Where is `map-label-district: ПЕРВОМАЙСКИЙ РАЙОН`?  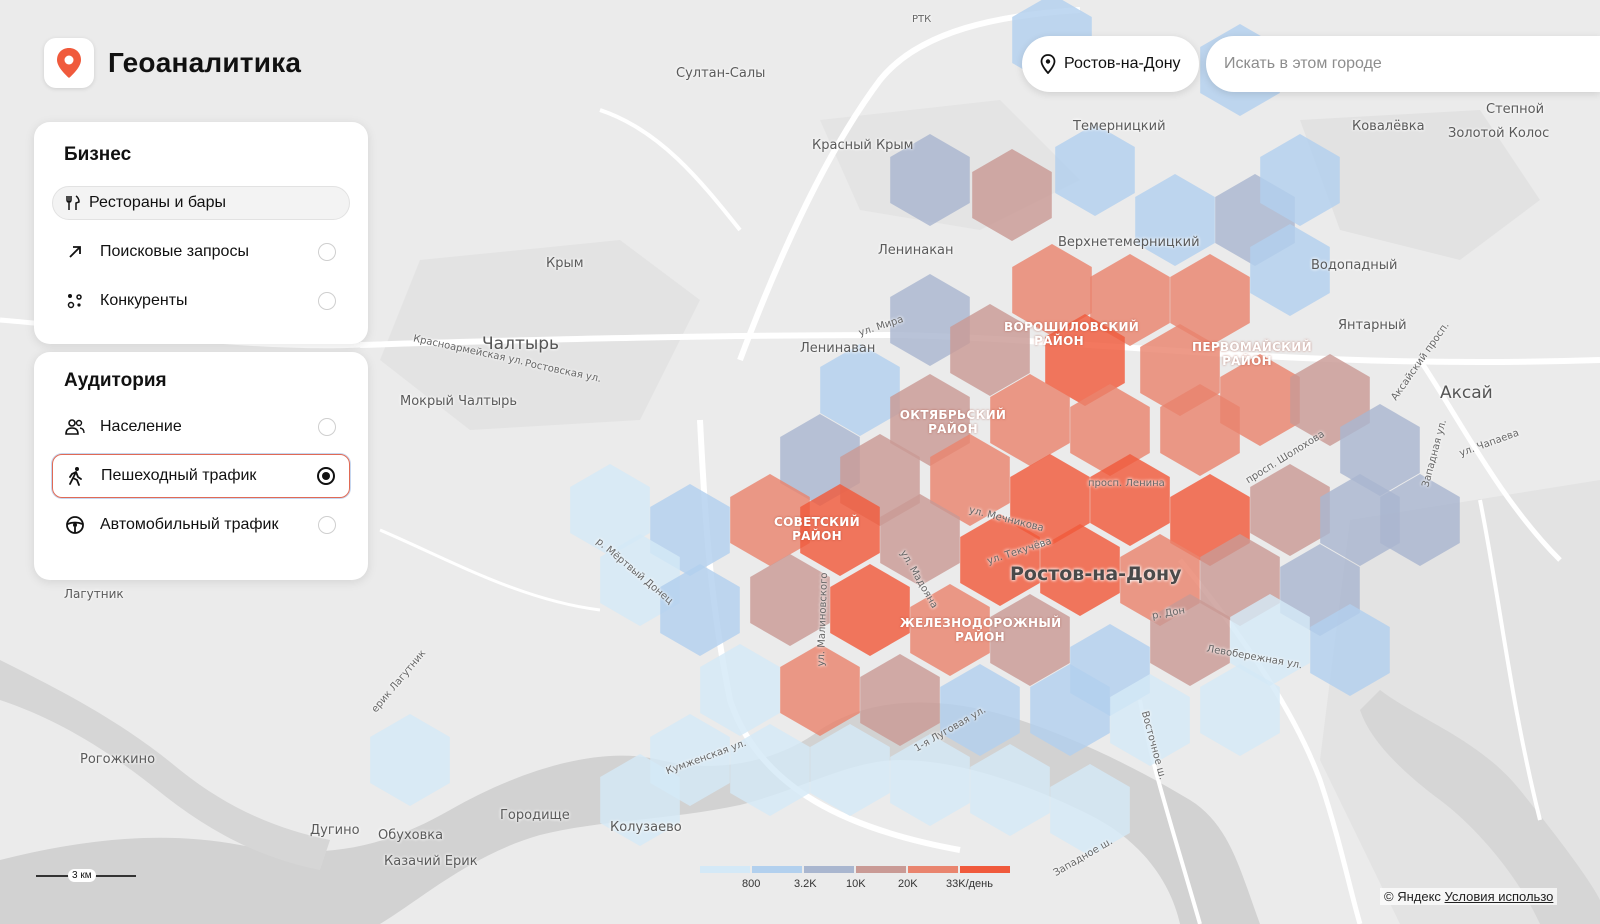 map-label-district: ПЕРВОМАЙСКИЙ РАЙОН is located at coordinates (1252, 354).